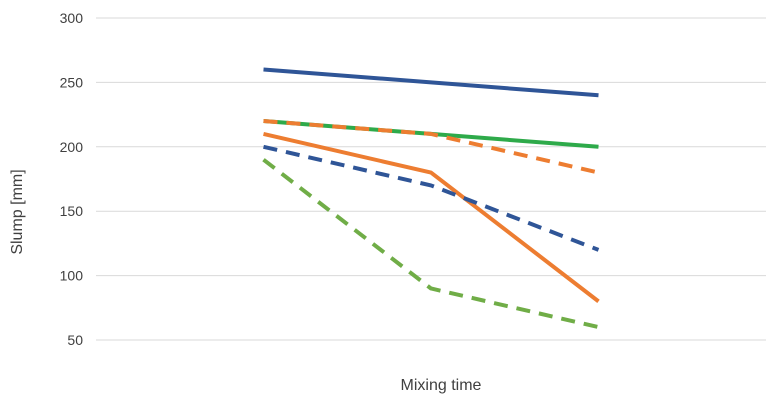 Image resolution: width=776 pixels, height=395 pixels. What do you see at coordinates (17, 211) in the screenshot?
I see `y-axis-title: Slump [mm]` at bounding box center [17, 211].